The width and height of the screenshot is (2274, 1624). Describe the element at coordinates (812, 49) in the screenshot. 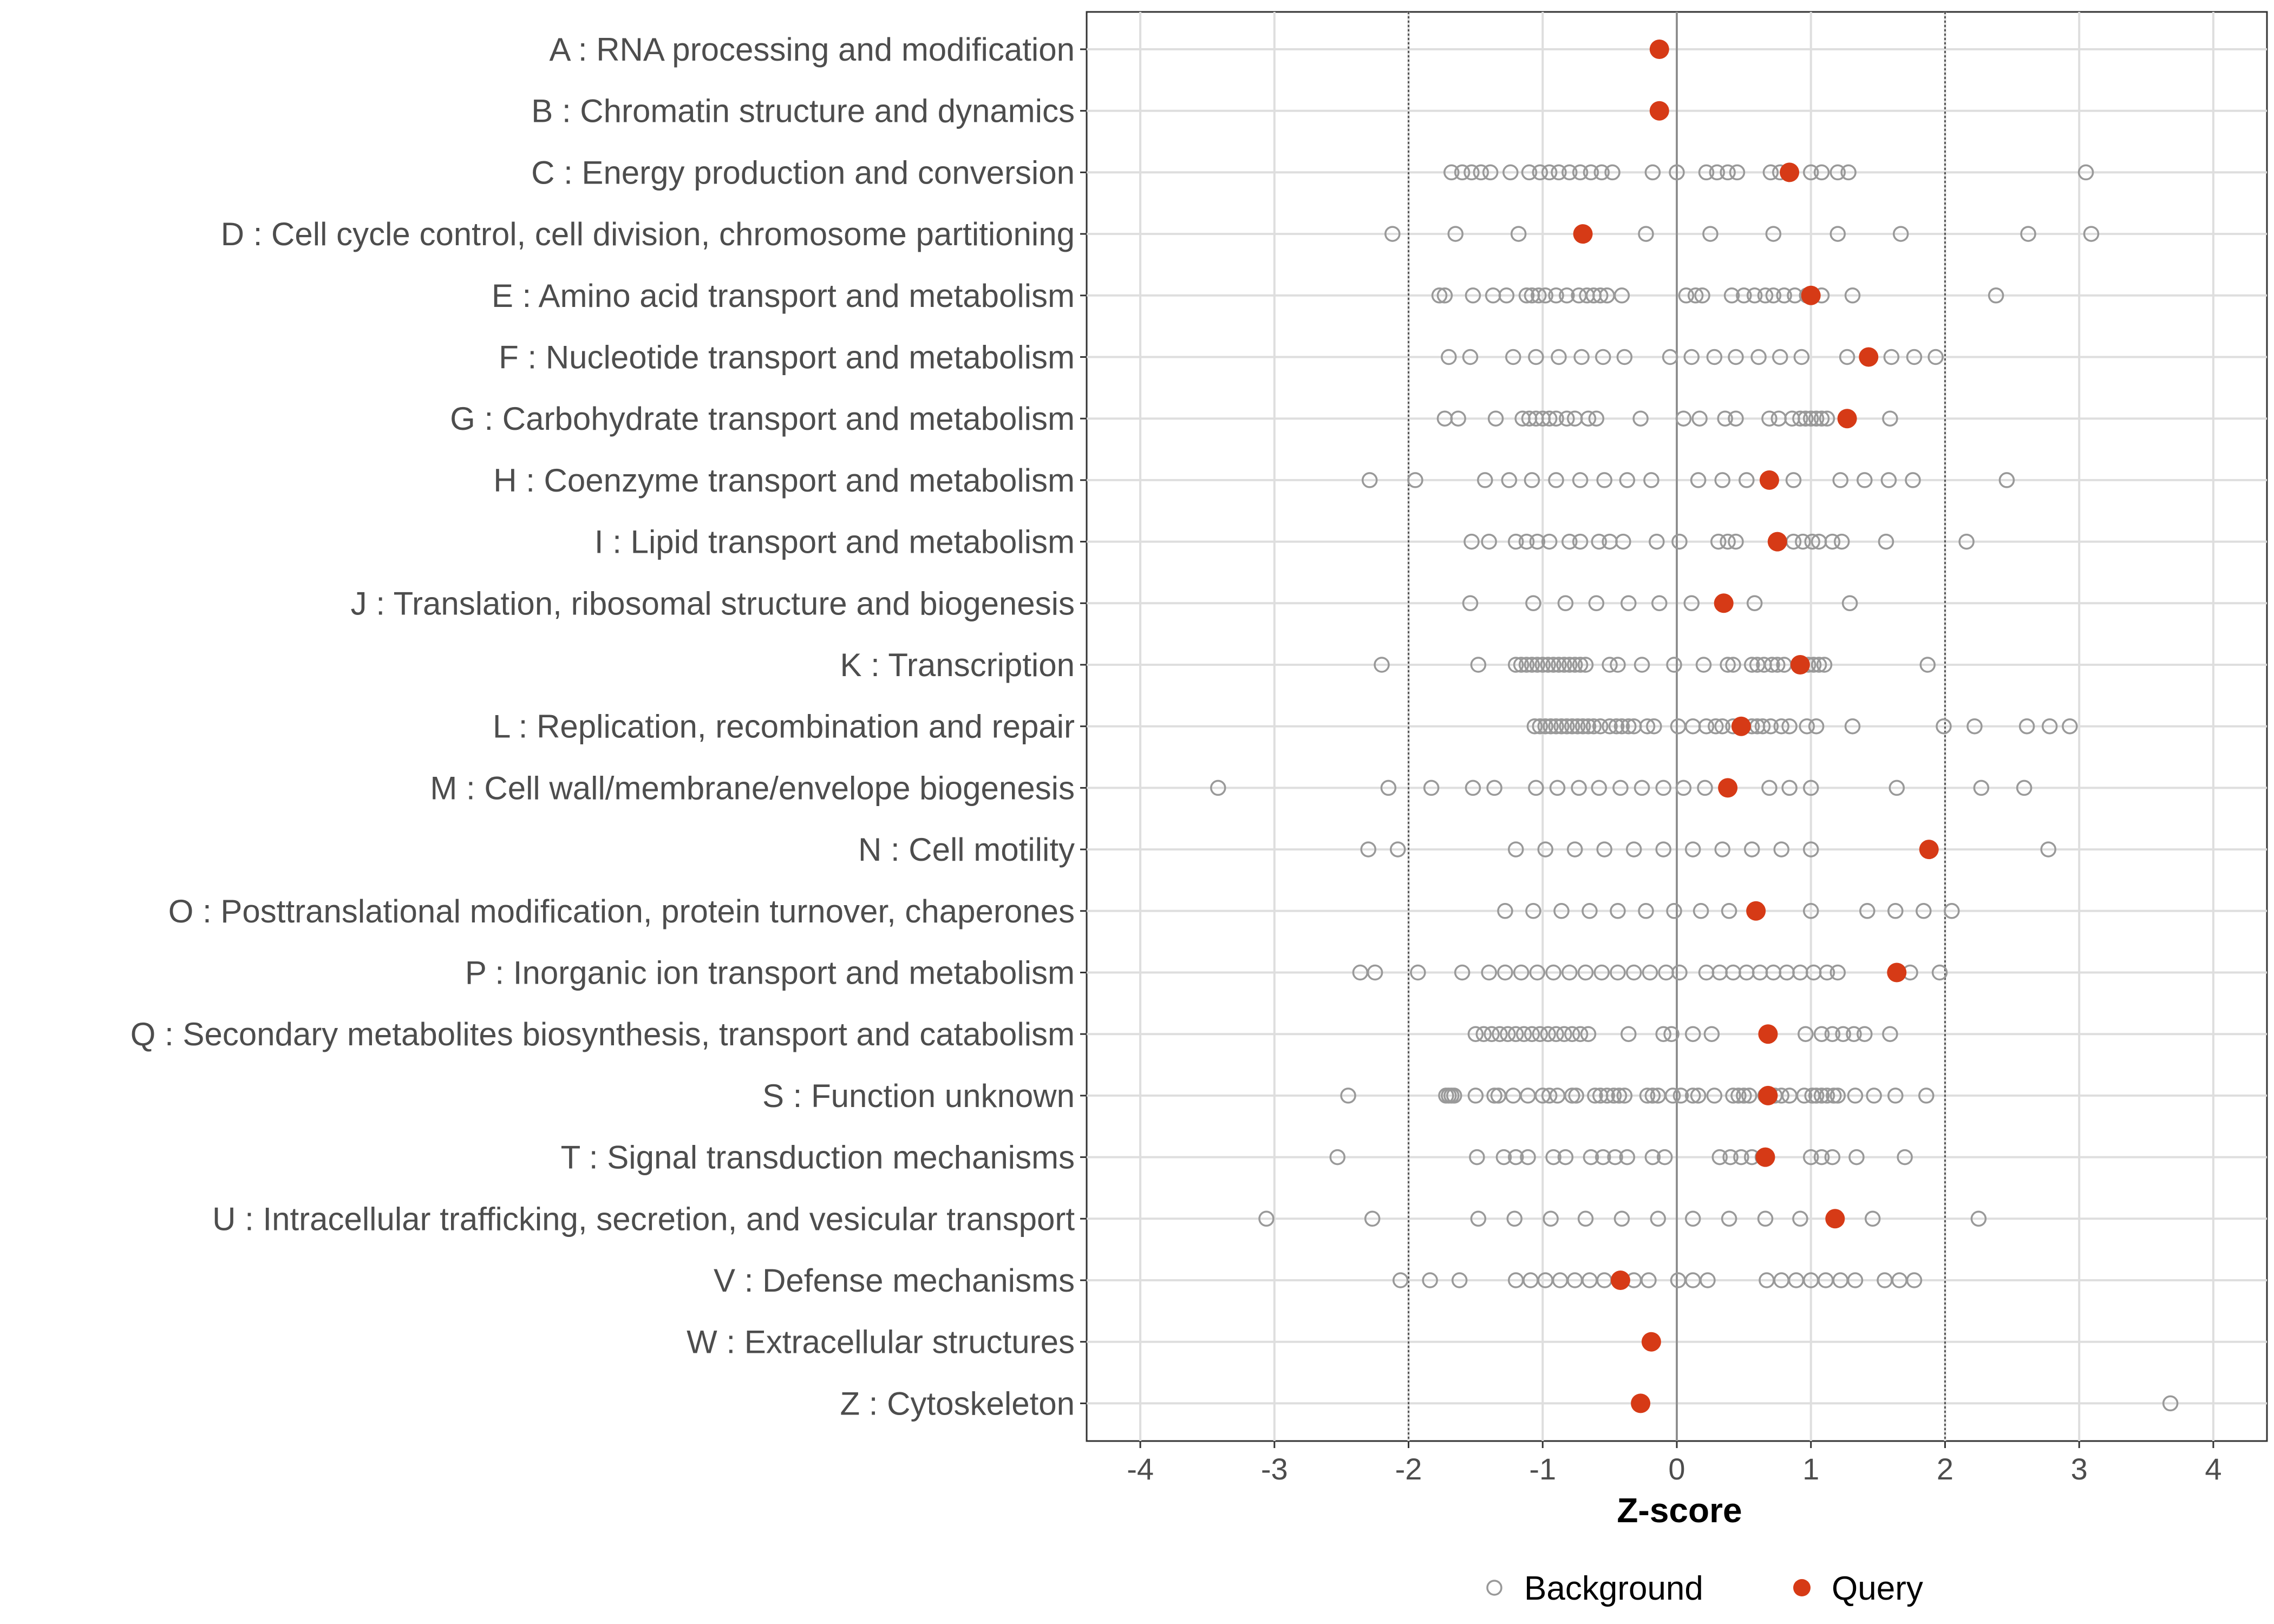

I see `category-label: A : RNA processing and modification` at that location.